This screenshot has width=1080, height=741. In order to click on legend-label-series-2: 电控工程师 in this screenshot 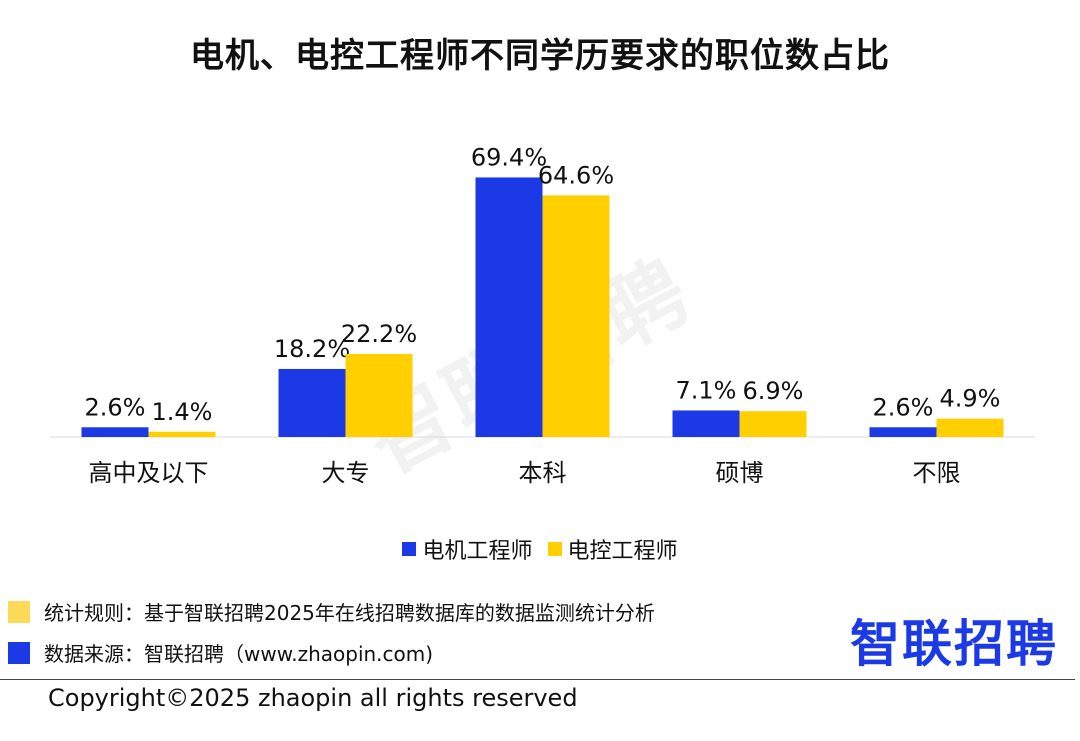, I will do `click(622, 551)`.